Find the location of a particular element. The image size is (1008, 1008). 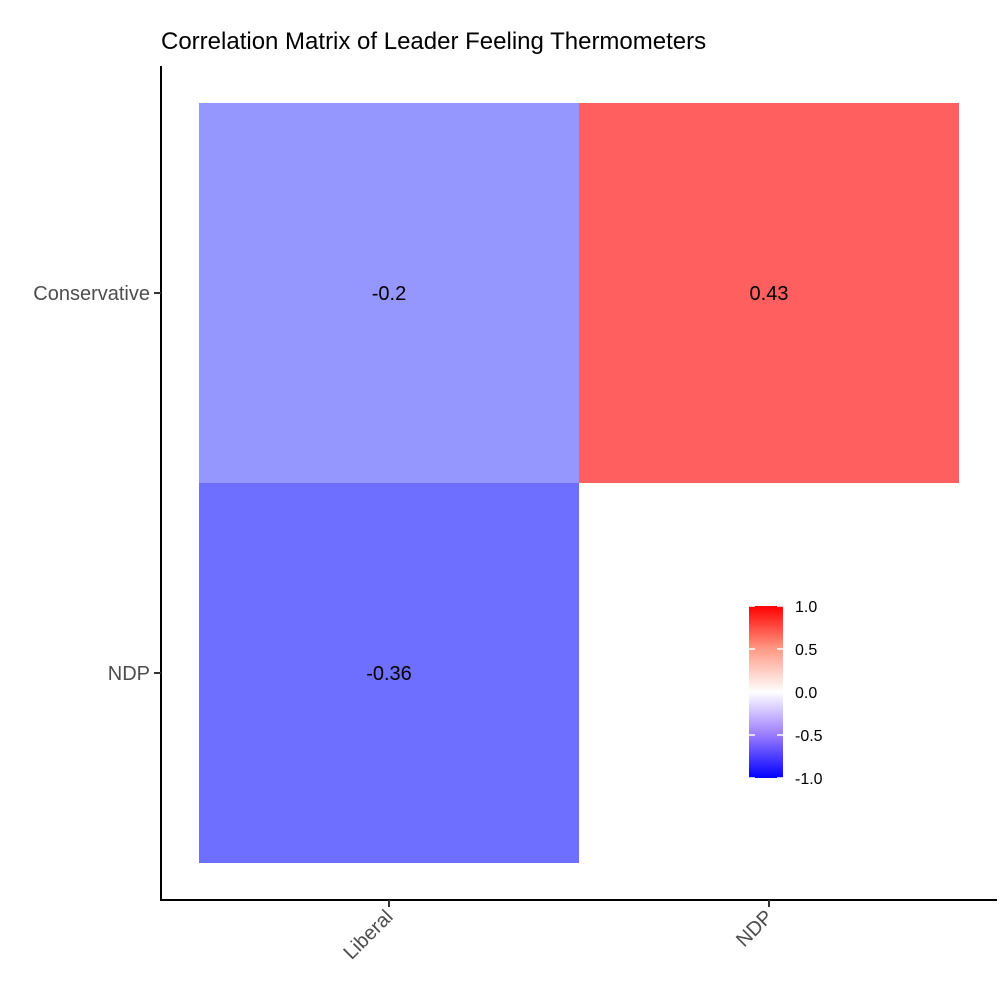

heatmap-cell-liberal-conservative is located at coordinates (389, 293).